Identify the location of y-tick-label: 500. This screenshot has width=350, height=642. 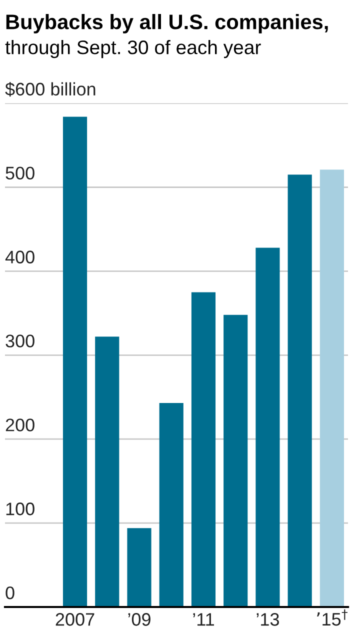
(20, 173).